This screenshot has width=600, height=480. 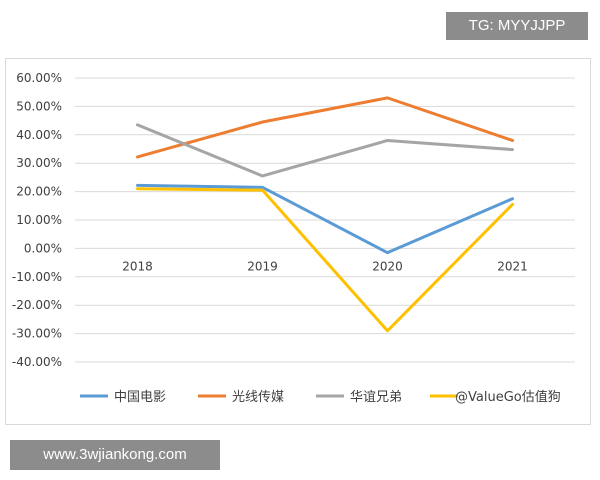 I want to click on legend: 中国电影 光线传媒 华谊兄弟 @ValueGo估值狗, so click(x=320, y=397).